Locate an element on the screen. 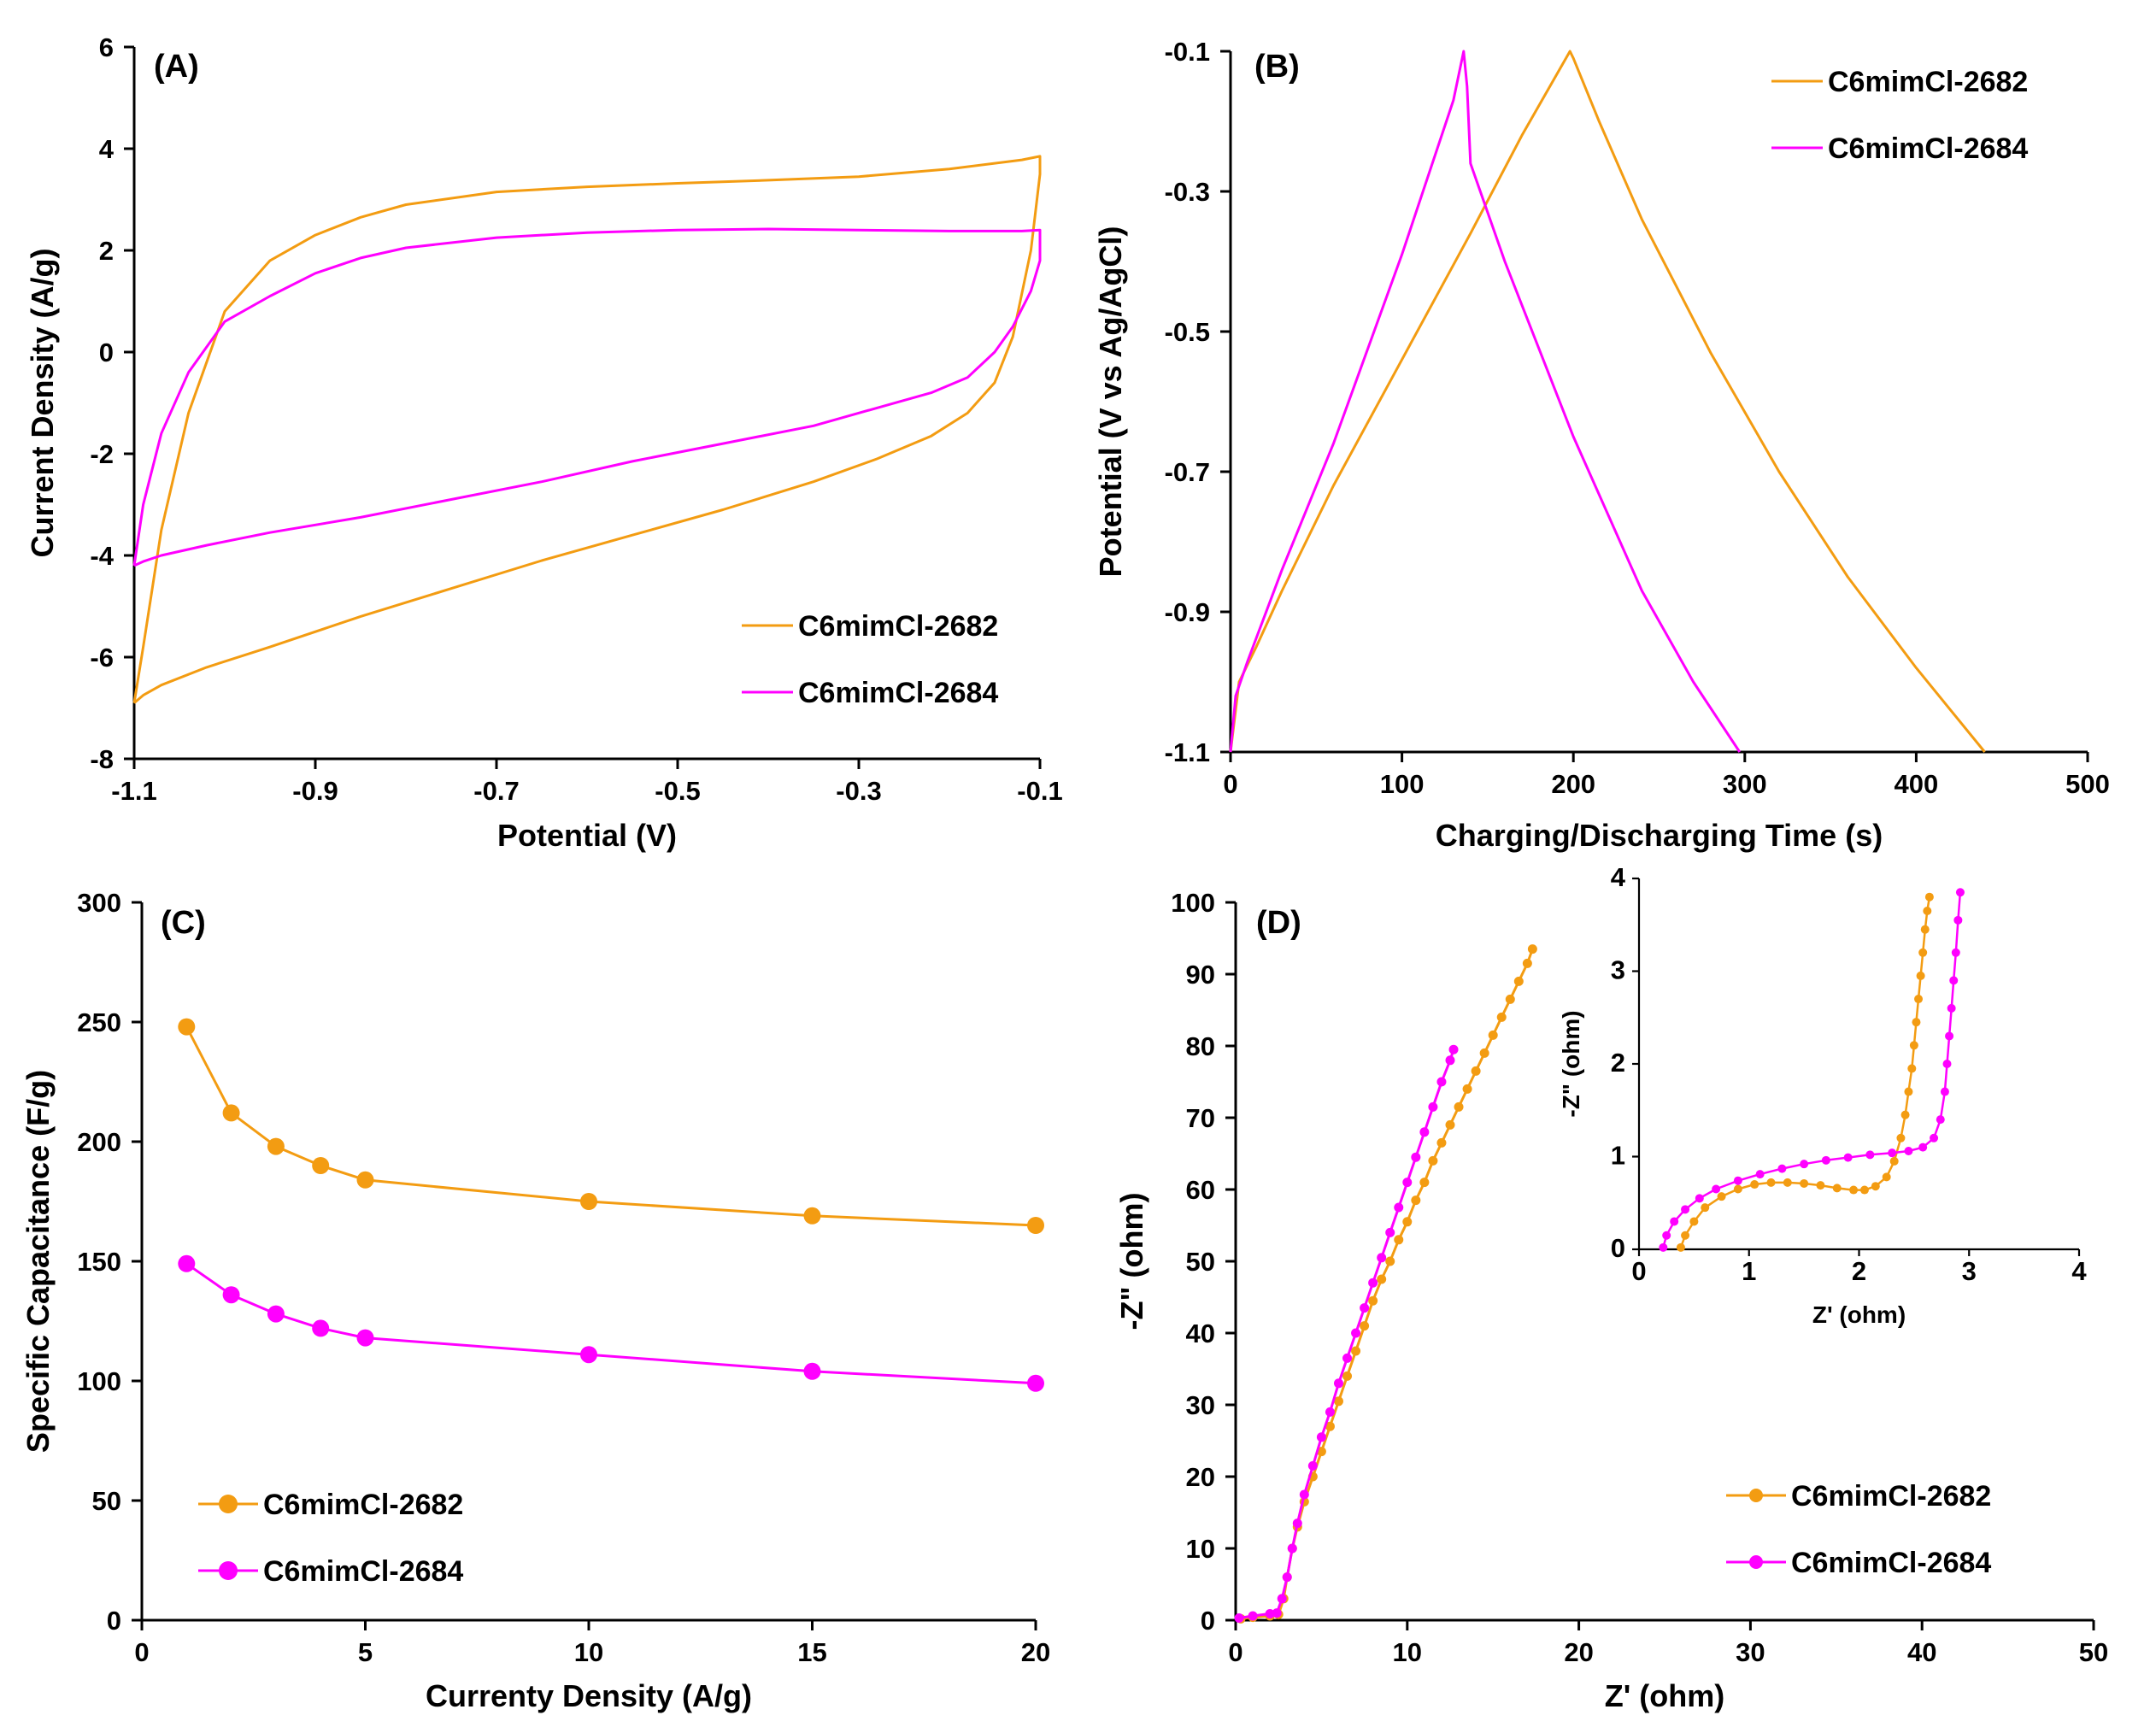 Image resolution: width=2156 pixels, height=1727 pixels. y-tick-label: 10 is located at coordinates (1200, 1549).